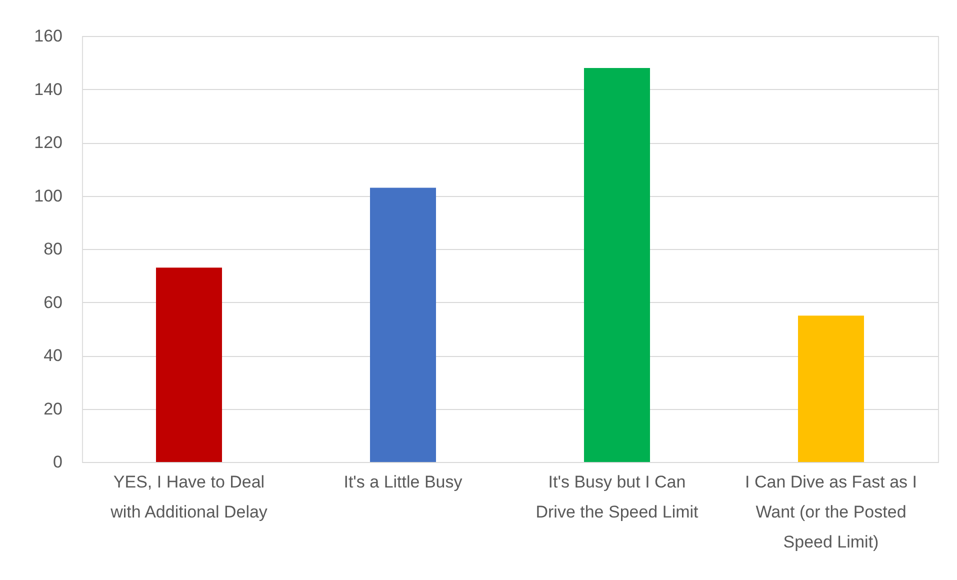 Image resolution: width=957 pixels, height=580 pixels. Describe the element at coordinates (831, 512) in the screenshot. I see `x-tick-label: I Can Dive as Fast as I Want (or the Posted Speed Limit)` at that location.